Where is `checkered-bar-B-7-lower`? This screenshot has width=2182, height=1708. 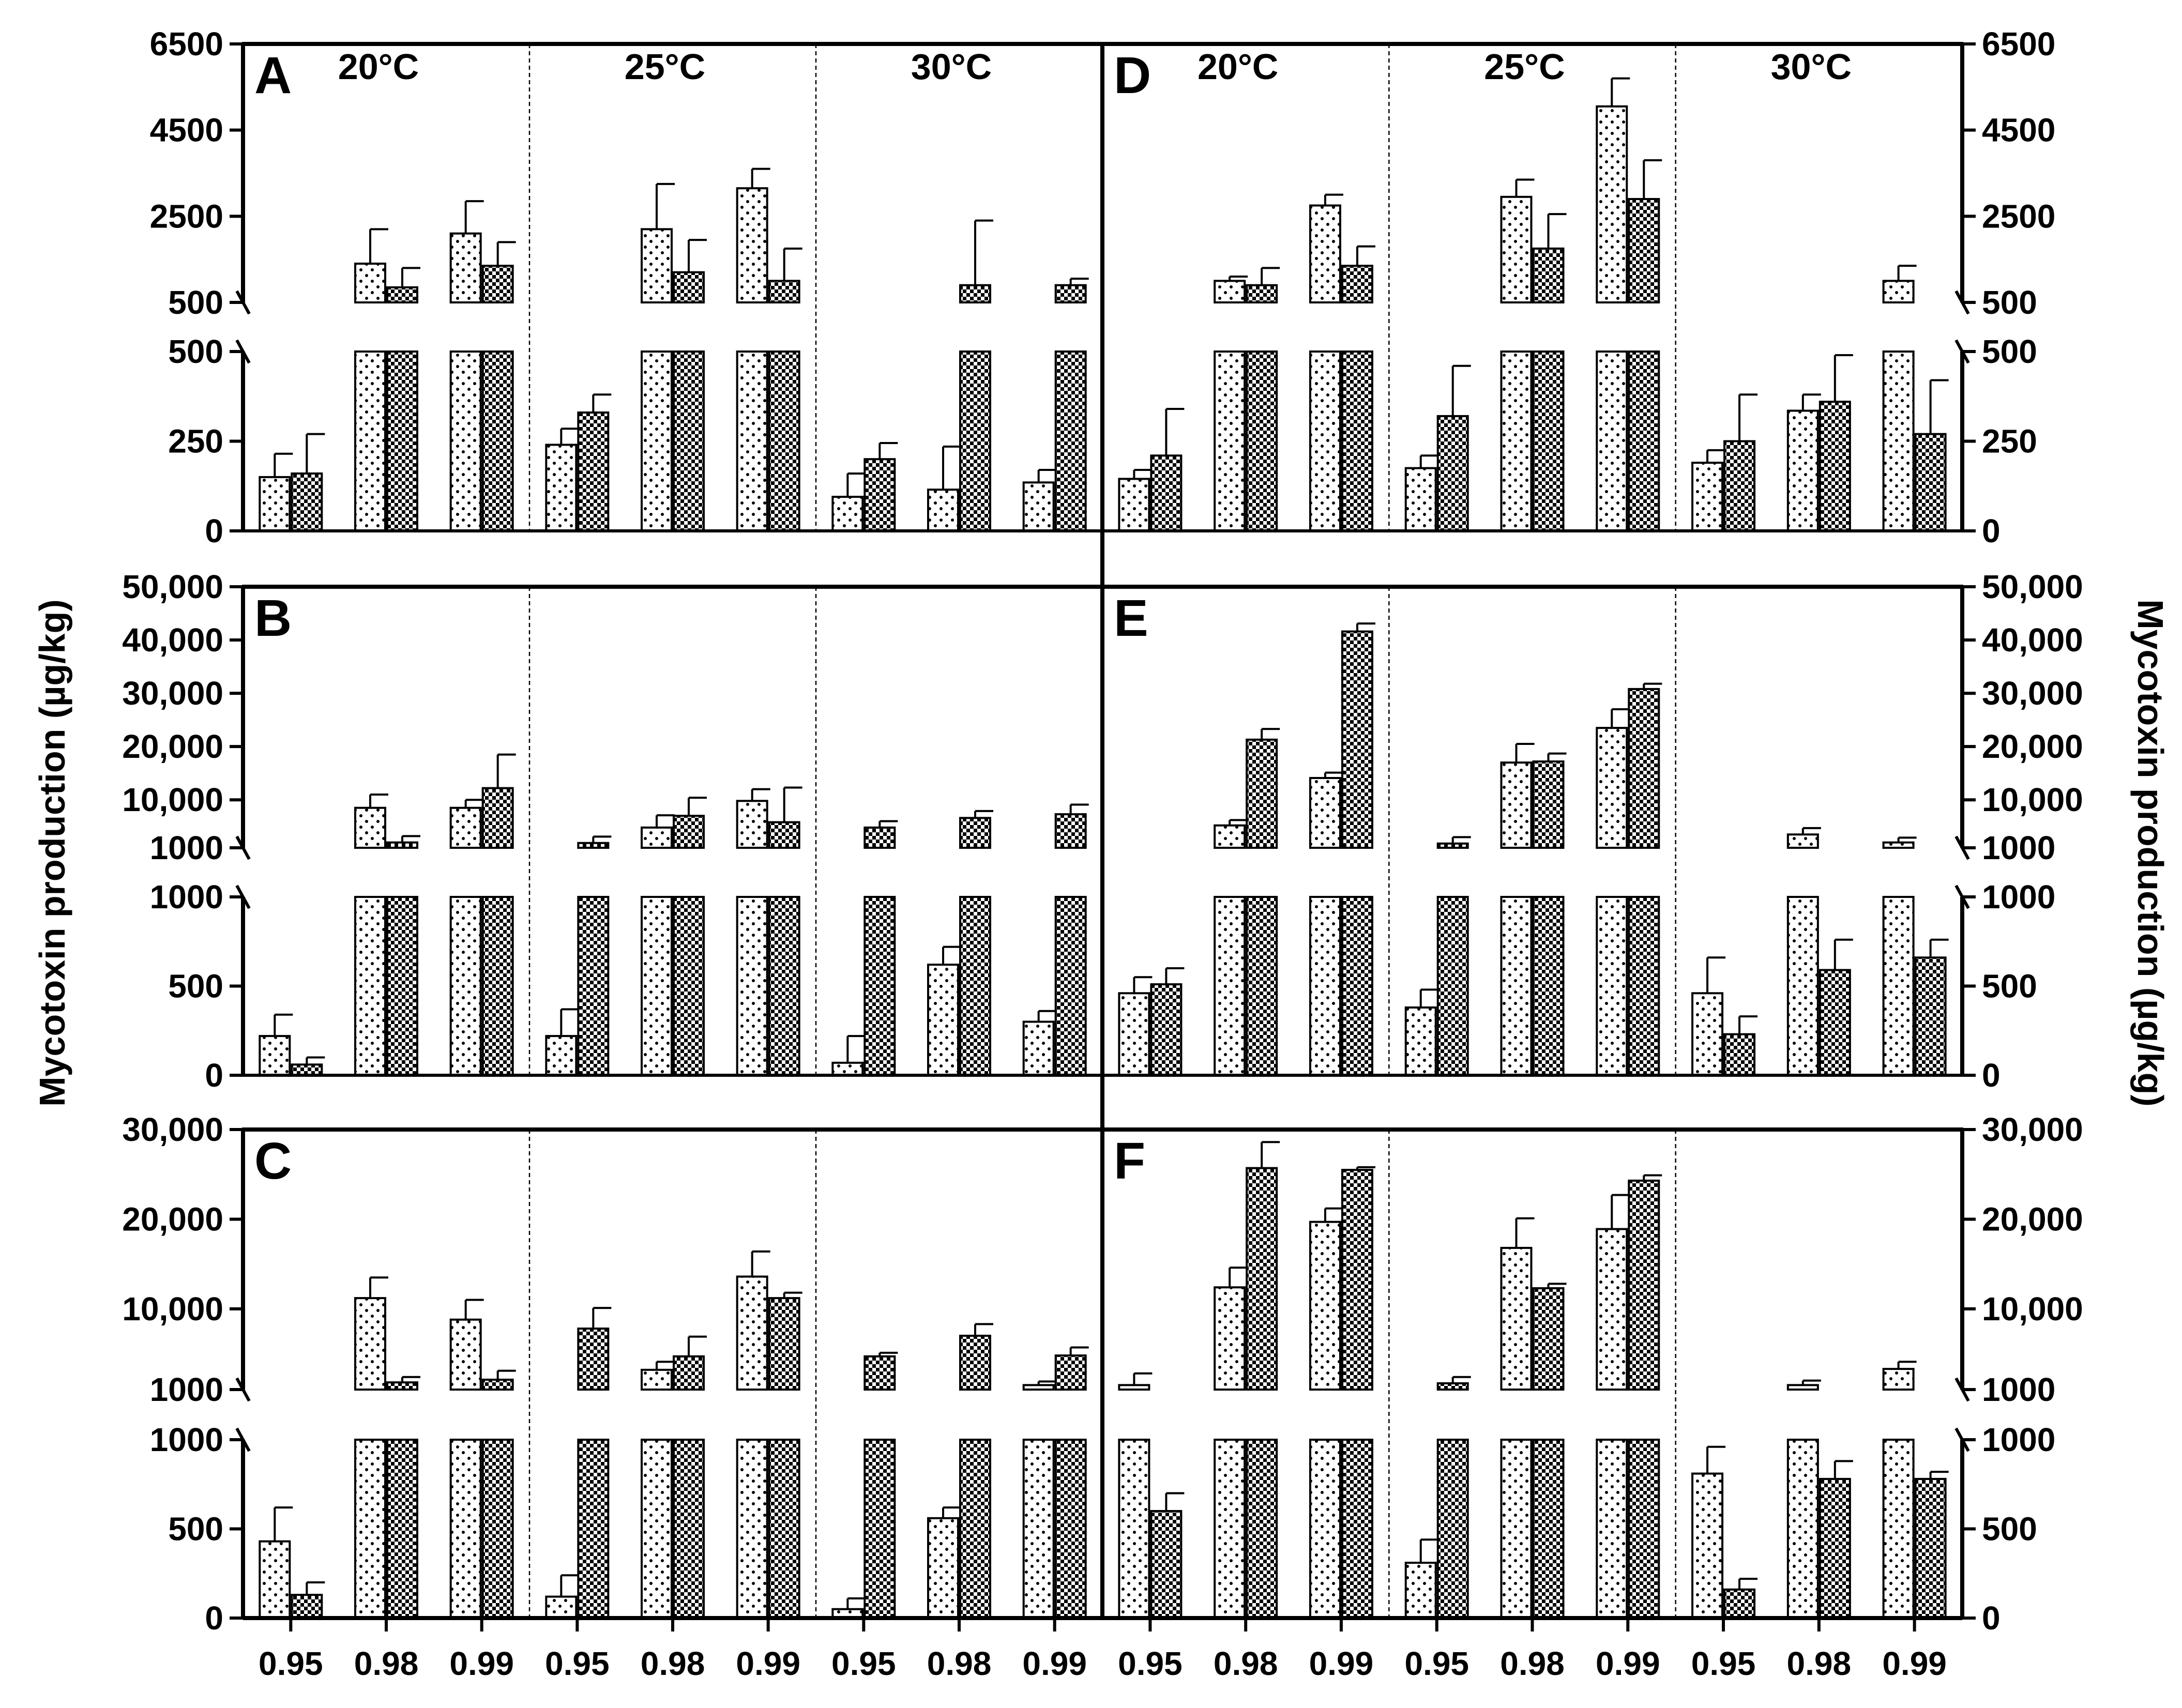
checkered-bar-B-7-lower is located at coordinates (879, 986).